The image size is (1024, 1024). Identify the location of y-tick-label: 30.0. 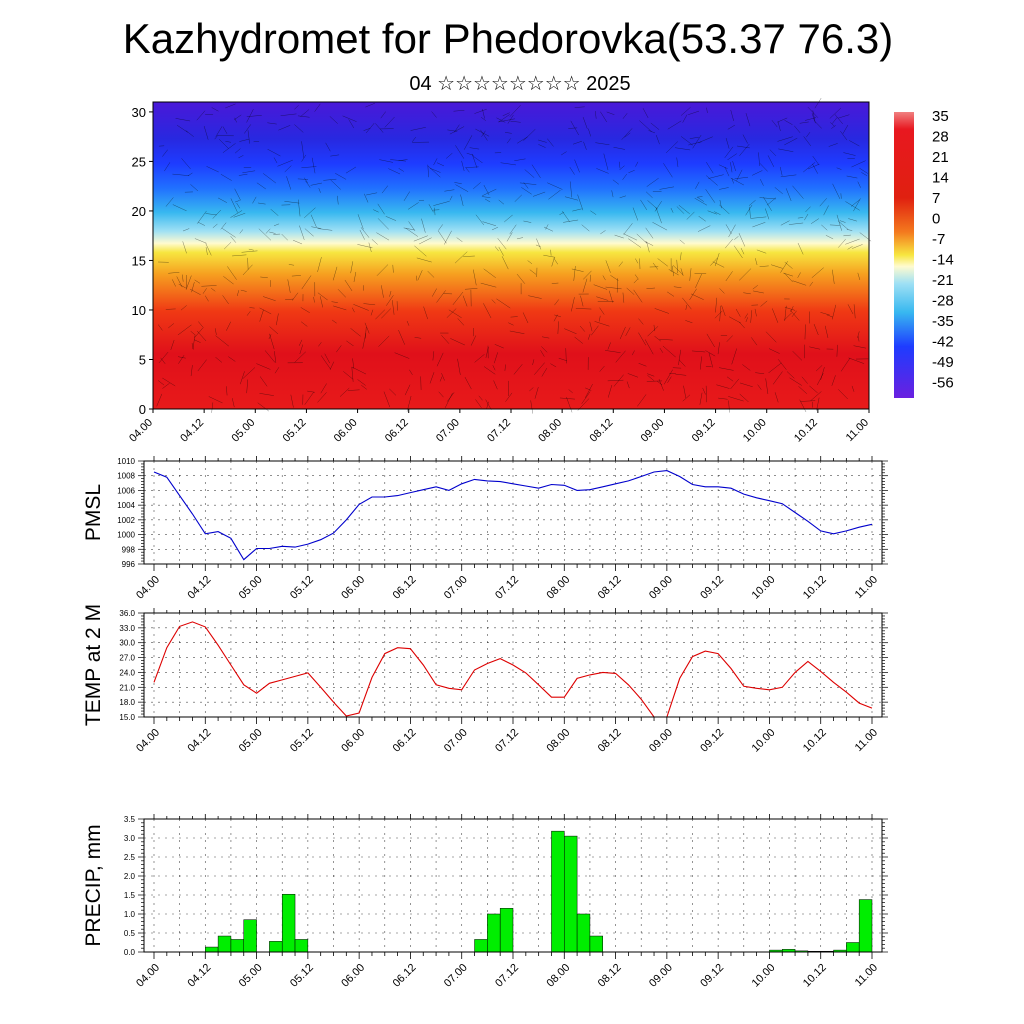
(127, 643).